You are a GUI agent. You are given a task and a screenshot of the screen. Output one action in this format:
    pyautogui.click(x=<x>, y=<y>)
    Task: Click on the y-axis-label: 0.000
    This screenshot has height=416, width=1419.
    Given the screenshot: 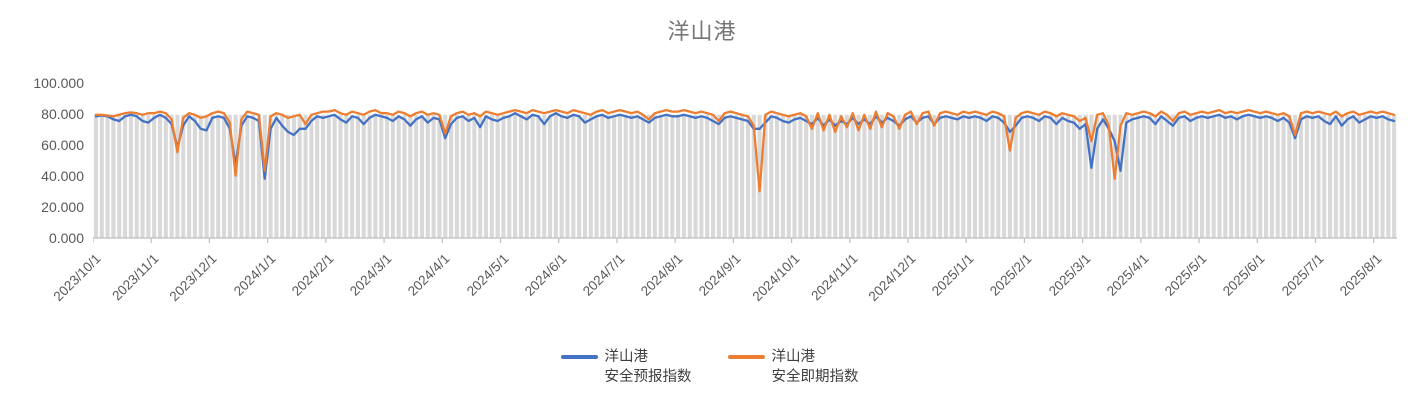 What is the action you would take?
    pyautogui.click(x=66, y=238)
    